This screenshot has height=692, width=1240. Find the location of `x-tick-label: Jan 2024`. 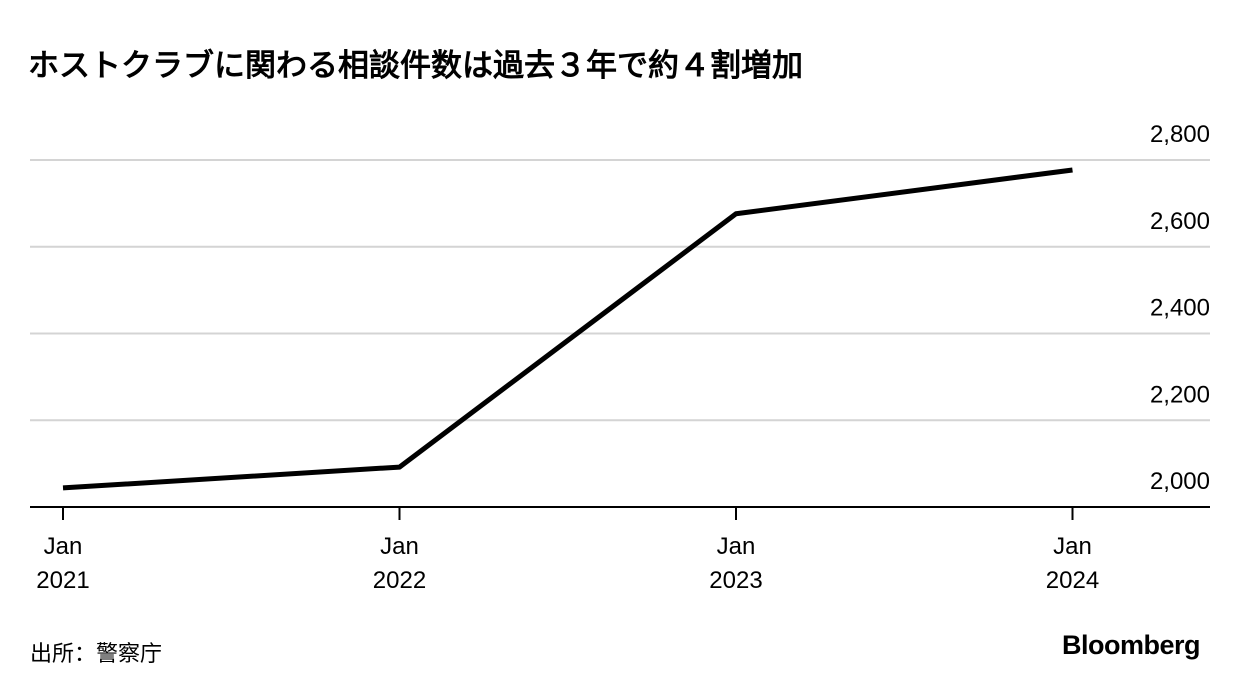

x-tick-label: Jan 2024 is located at coordinates (1072, 563).